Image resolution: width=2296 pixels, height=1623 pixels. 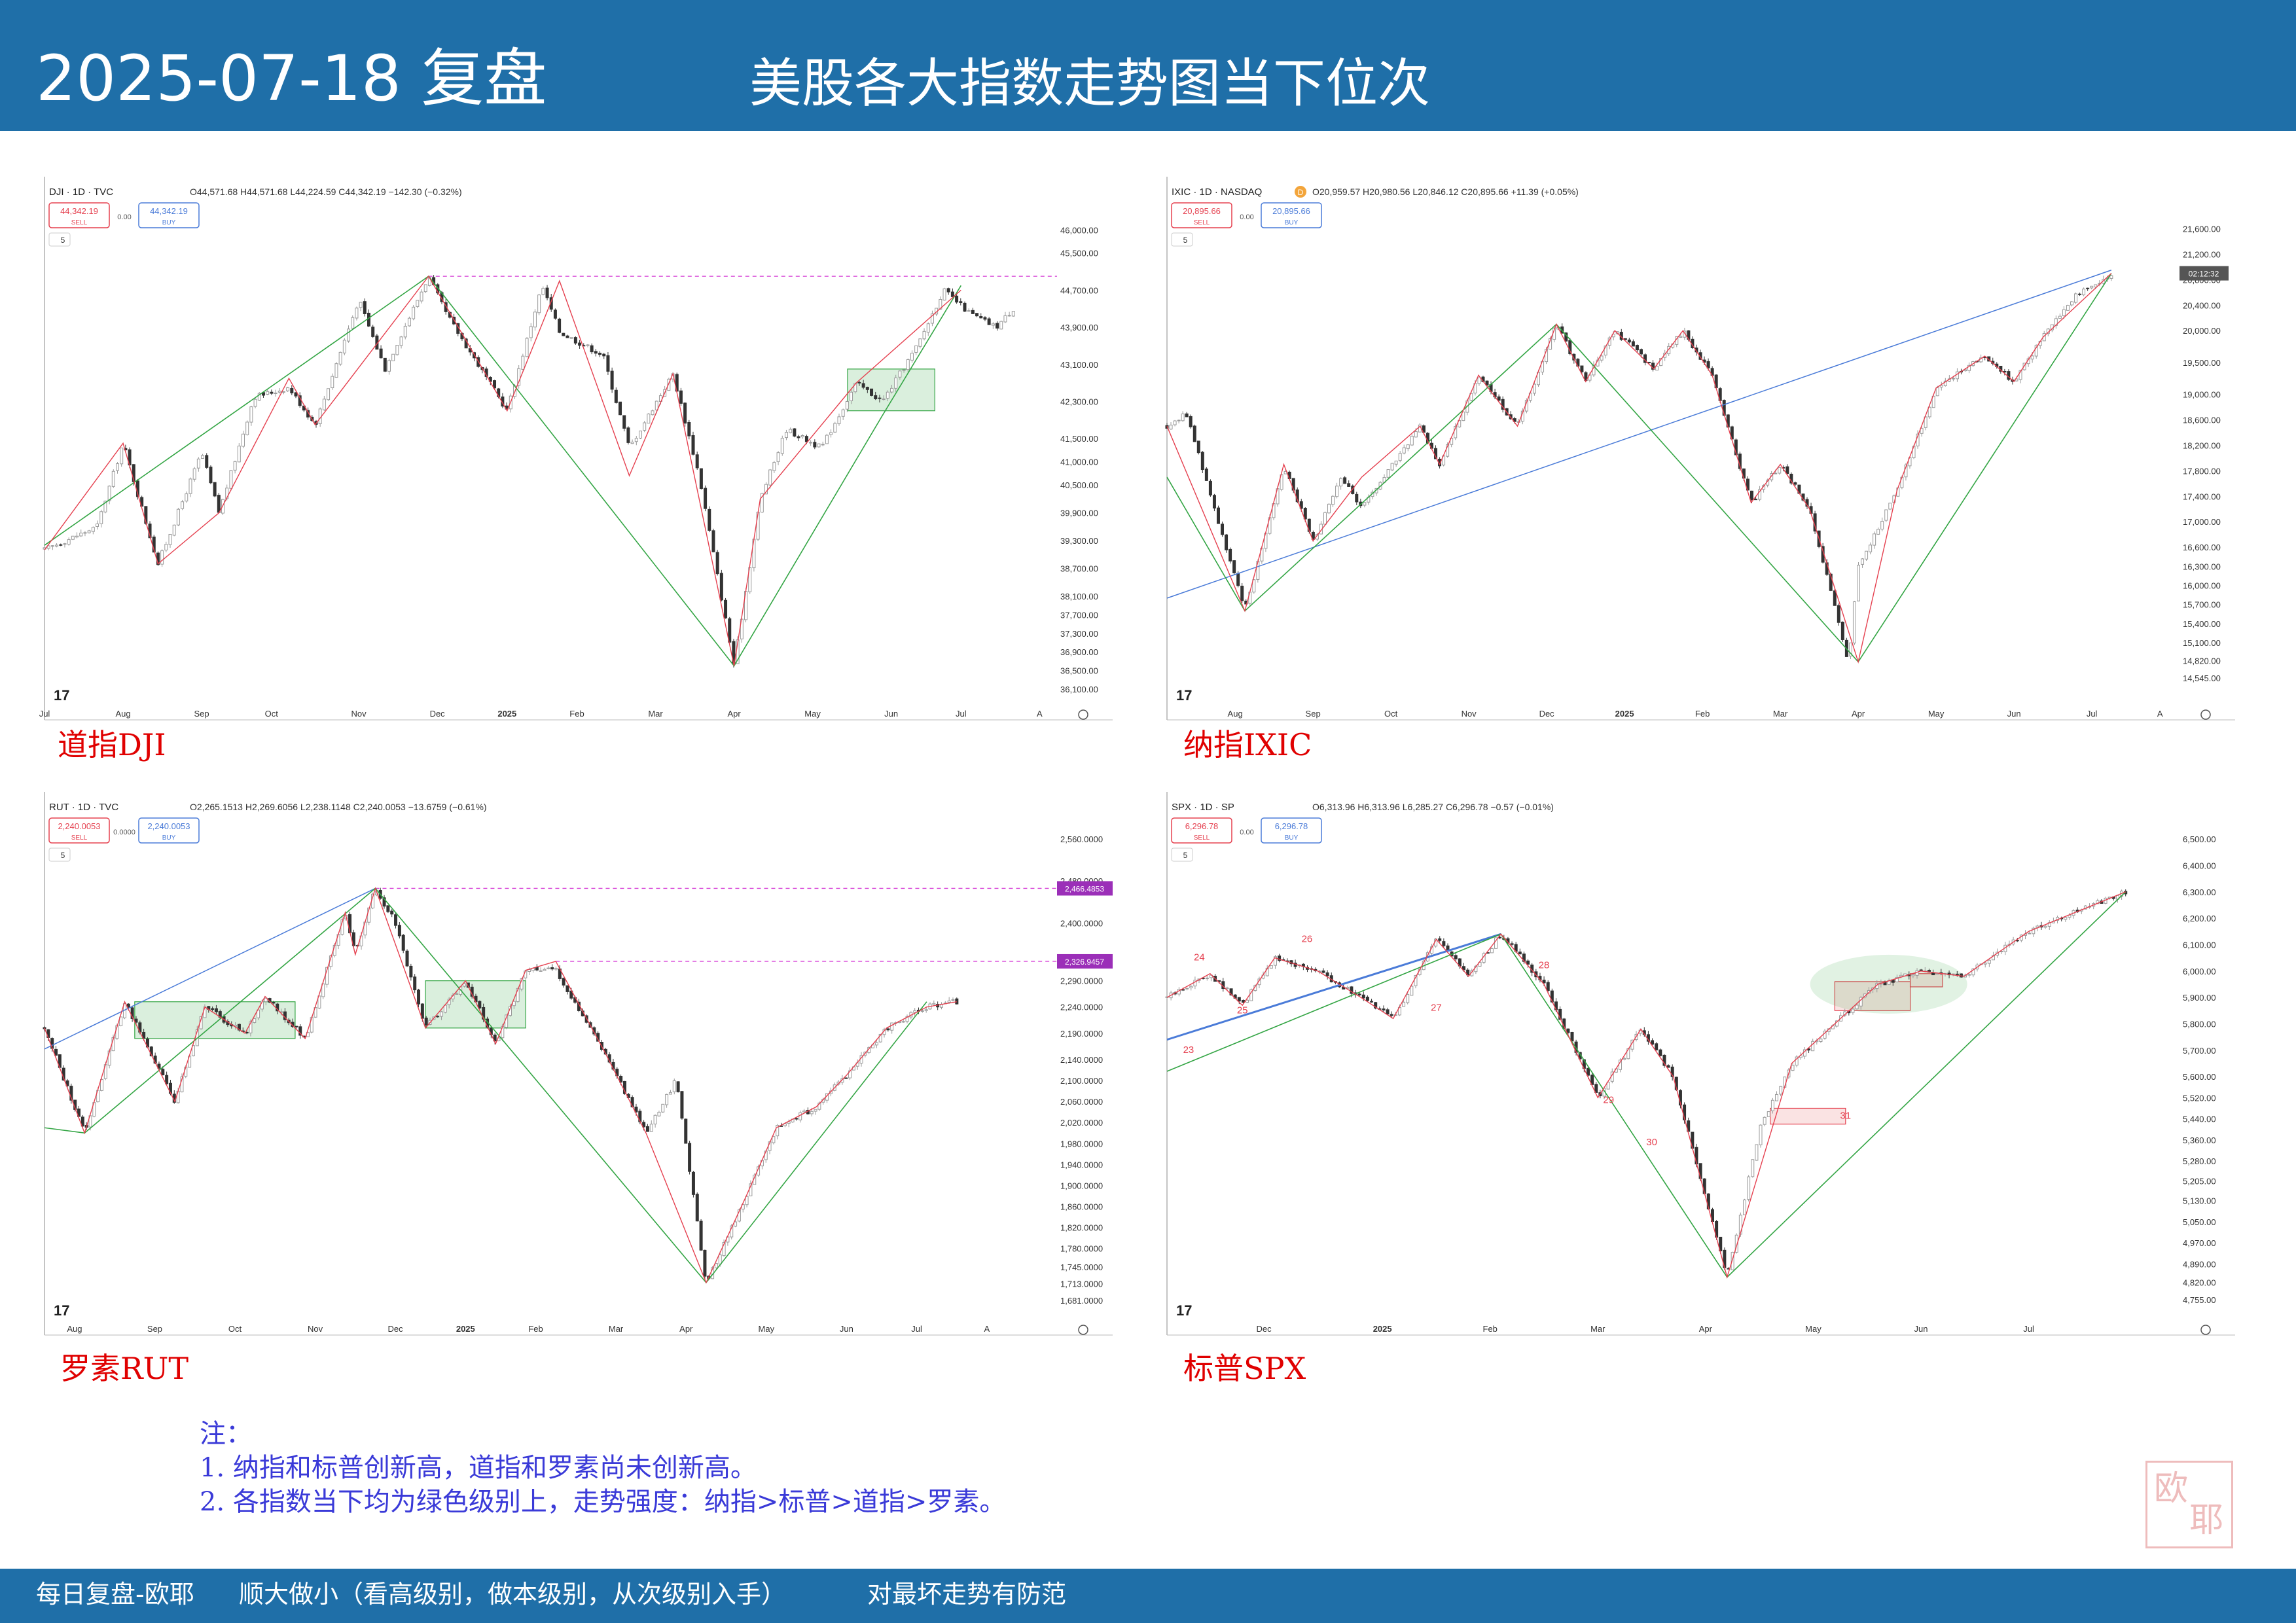 I want to click on y-tick-label: 5,600.00, so click(x=2199, y=1077).